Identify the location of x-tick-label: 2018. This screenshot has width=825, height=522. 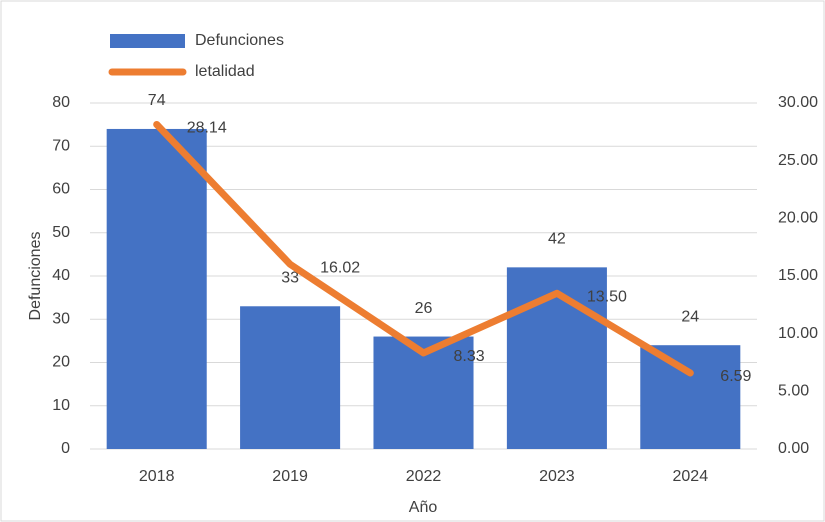
(157, 476).